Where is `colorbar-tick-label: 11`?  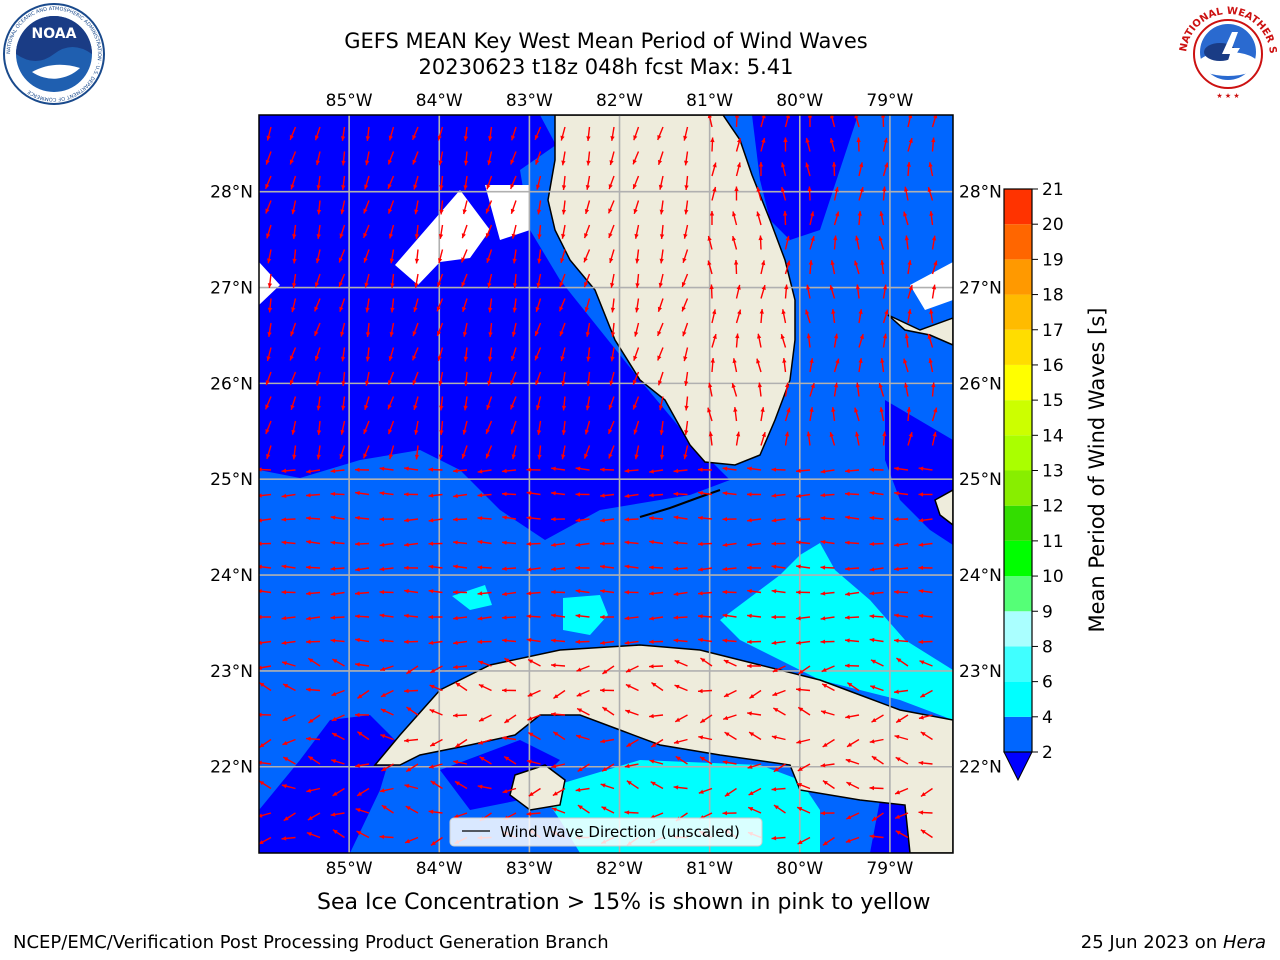
colorbar-tick-label: 11 is located at coordinates (1053, 542).